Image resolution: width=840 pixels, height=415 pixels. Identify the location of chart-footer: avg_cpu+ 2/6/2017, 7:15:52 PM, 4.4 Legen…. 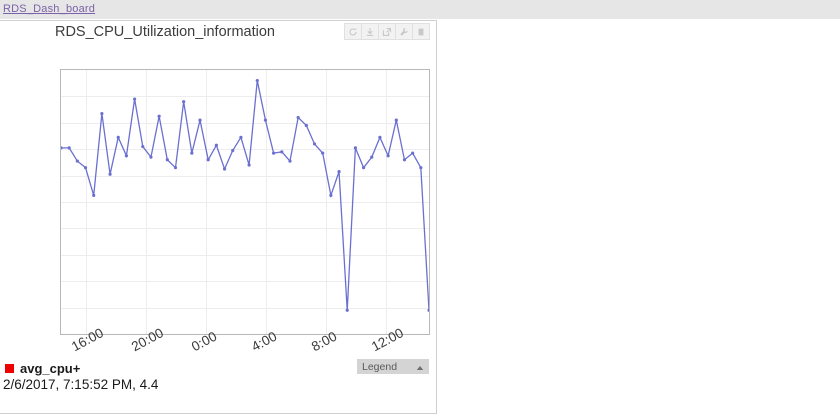
(218, 385).